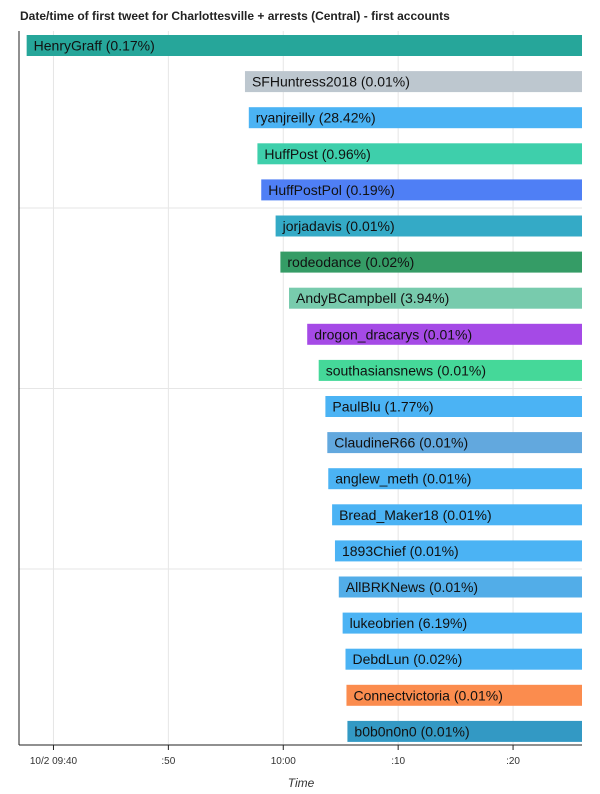 This screenshot has height=794, width=600. What do you see at coordinates (317, 154) in the screenshot?
I see `bar-label: HuffPost (0.96%)` at bounding box center [317, 154].